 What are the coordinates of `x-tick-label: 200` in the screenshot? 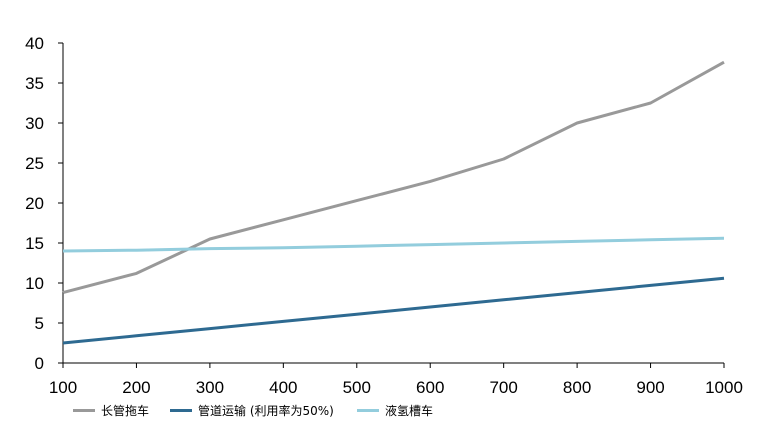 It's located at (136, 387).